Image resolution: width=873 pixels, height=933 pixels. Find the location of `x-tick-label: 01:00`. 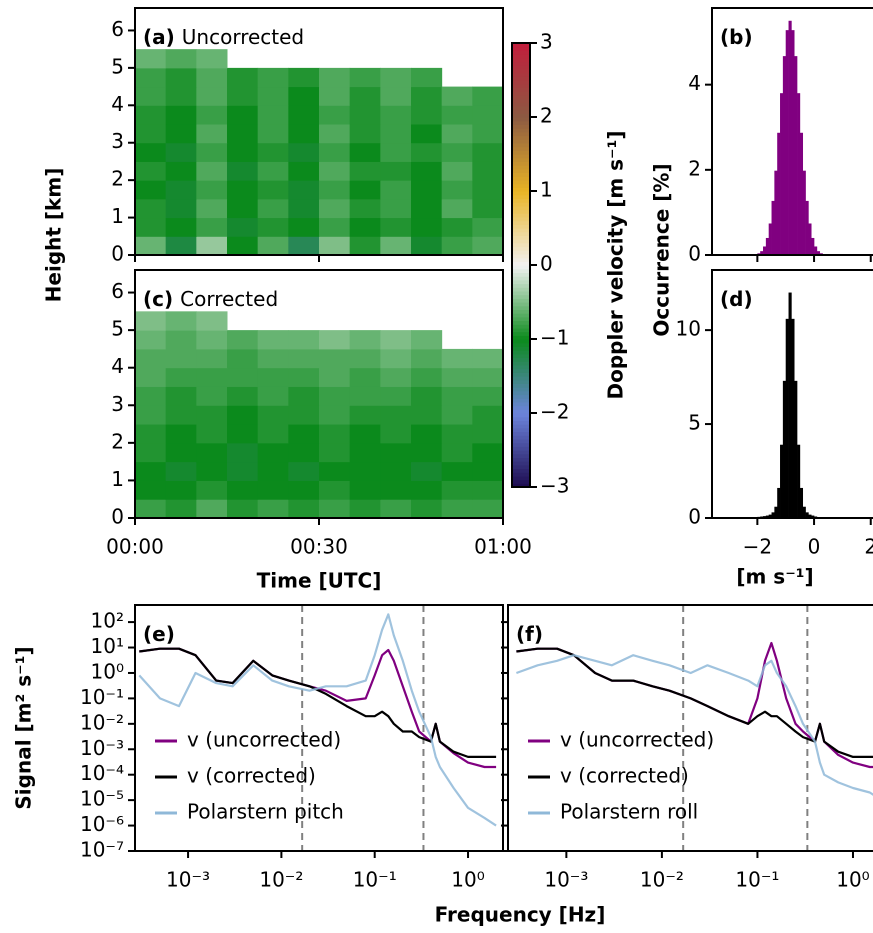

x-tick-label: 01:00 is located at coordinates (503, 547).